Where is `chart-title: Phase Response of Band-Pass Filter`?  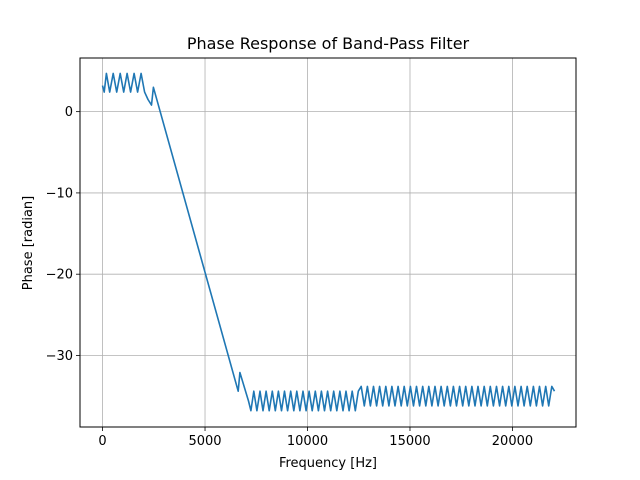
chart-title: Phase Response of Band-Pass Filter is located at coordinates (328, 43).